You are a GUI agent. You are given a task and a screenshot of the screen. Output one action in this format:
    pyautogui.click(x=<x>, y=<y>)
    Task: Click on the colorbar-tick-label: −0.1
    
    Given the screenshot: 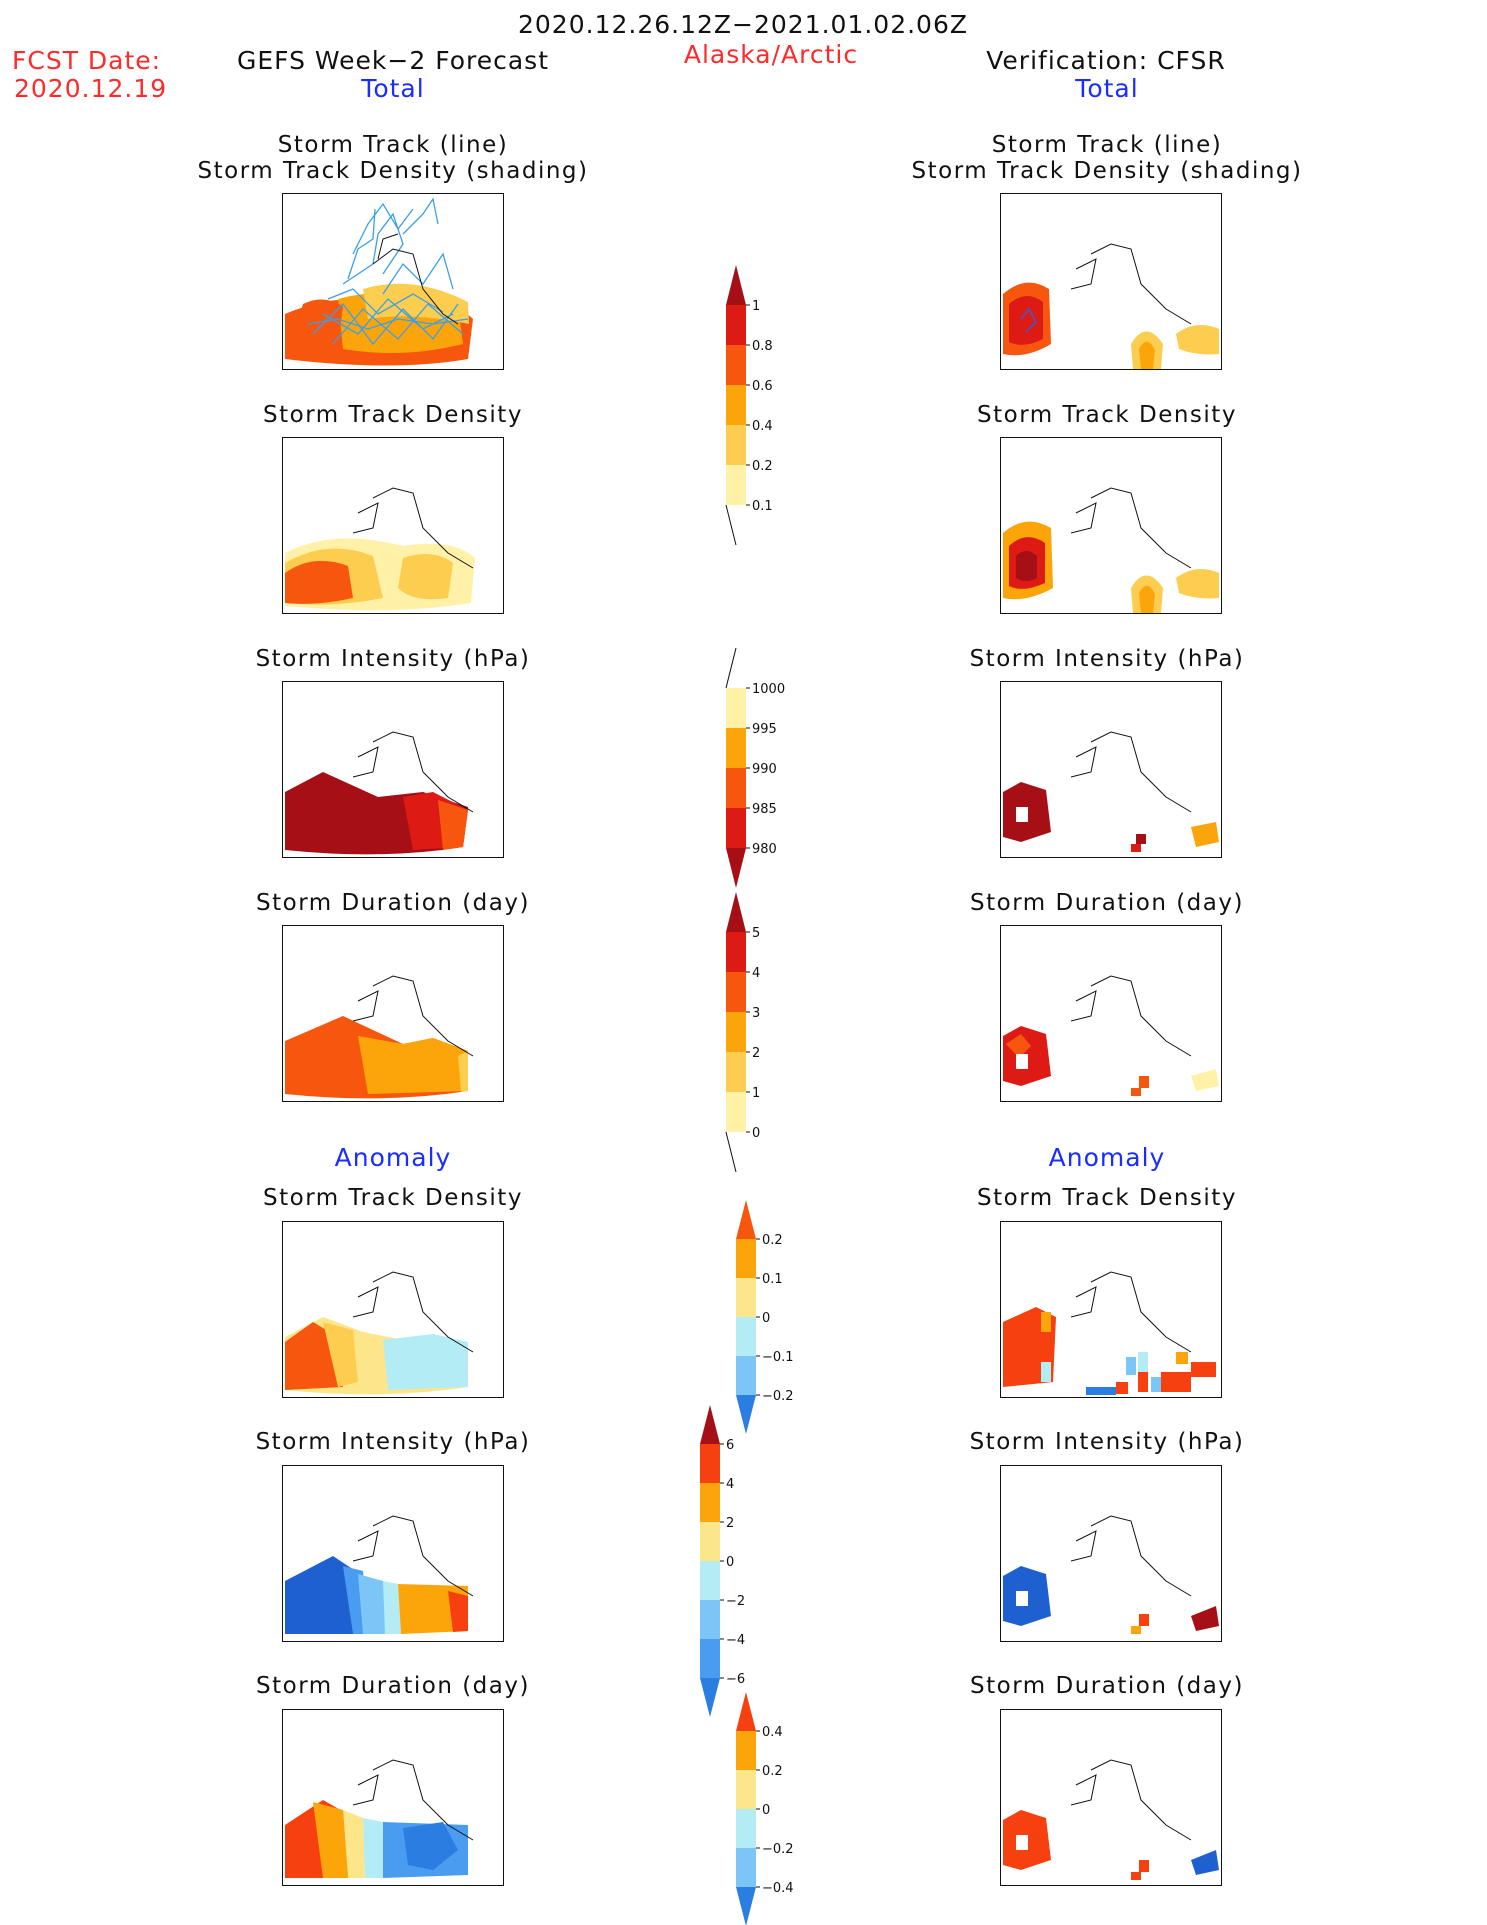 What is the action you would take?
    pyautogui.click(x=778, y=1357)
    